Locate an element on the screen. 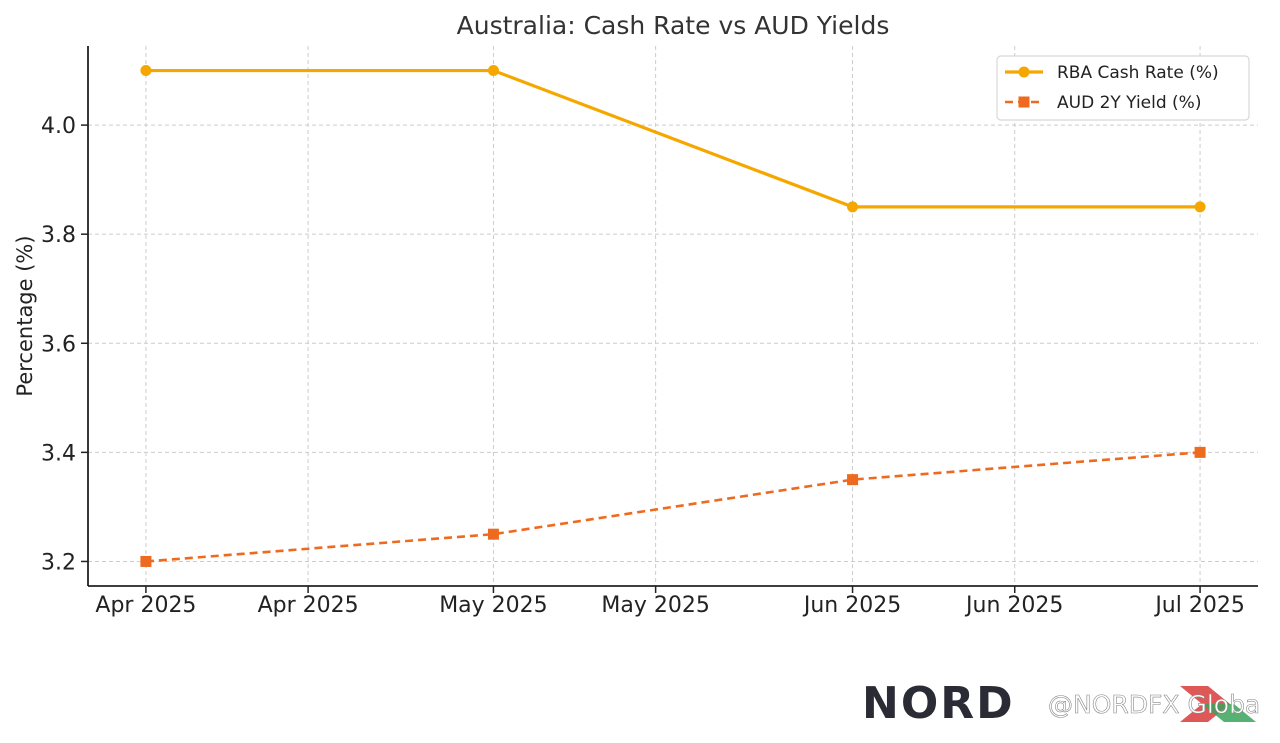 The height and width of the screenshot is (743, 1280). watermark: NORD @NORDFX Global is located at coordinates (1065, 704).